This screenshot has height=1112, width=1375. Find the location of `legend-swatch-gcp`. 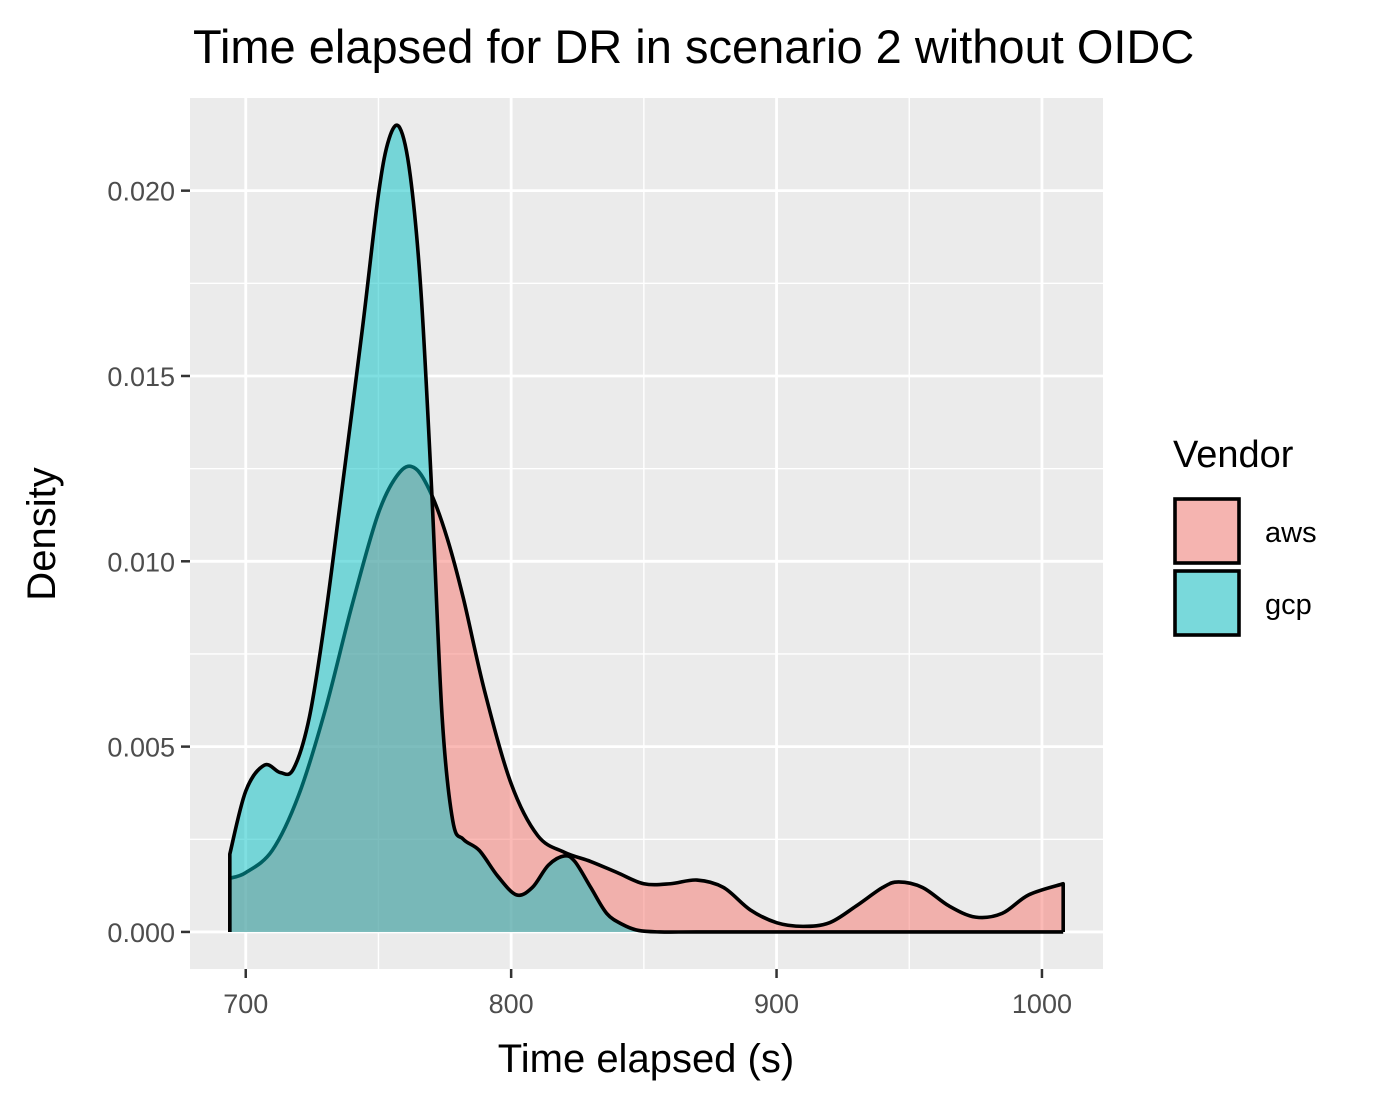

legend-swatch-gcp is located at coordinates (1207, 603).